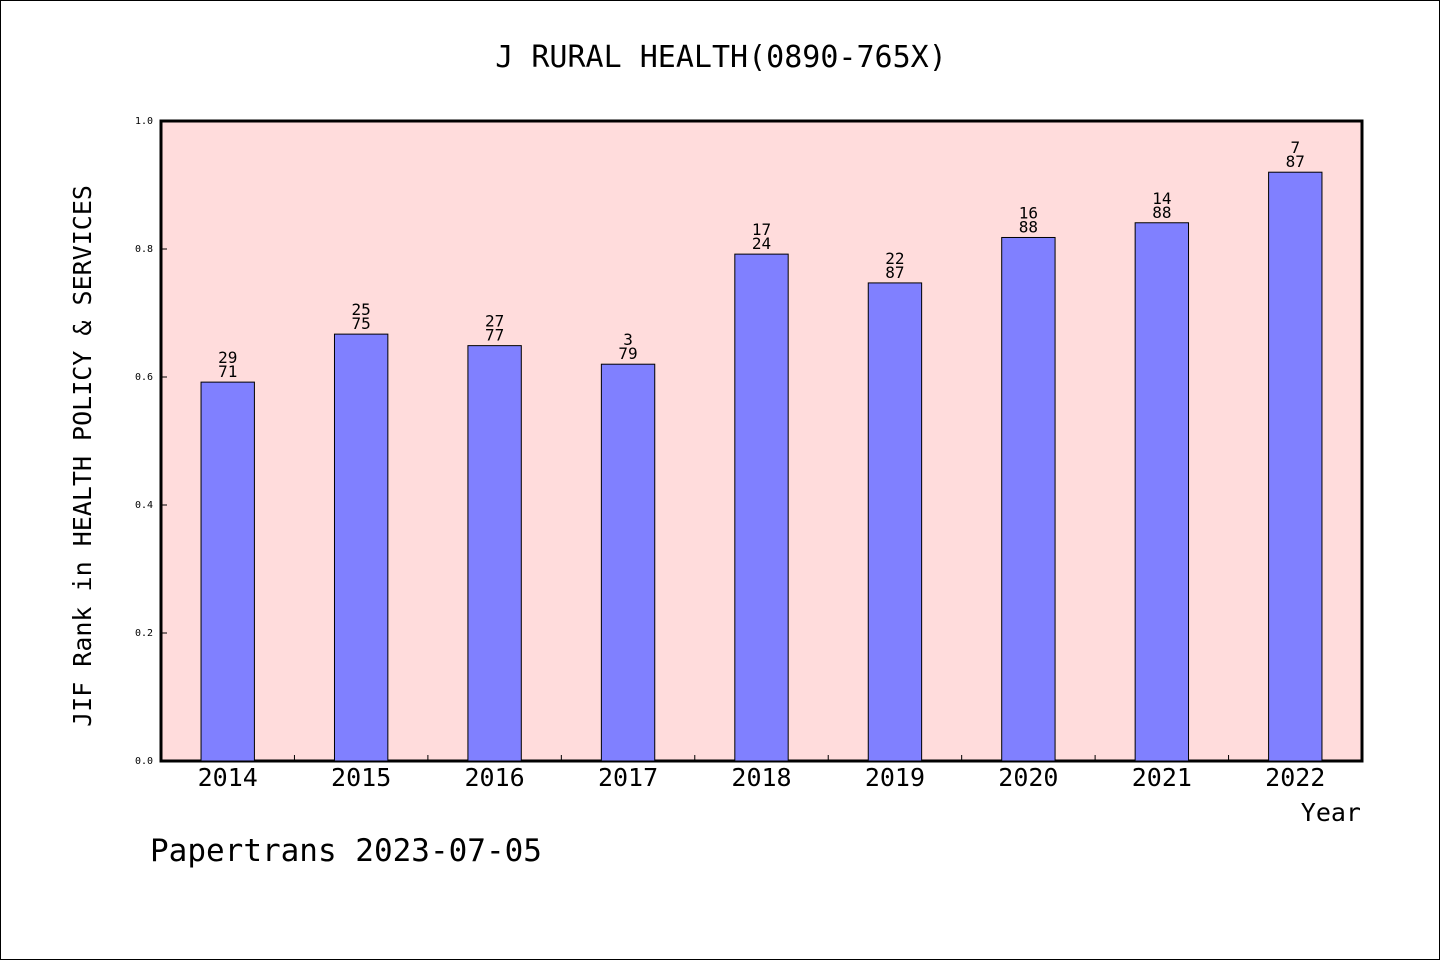 The width and height of the screenshot is (1440, 960). I want to click on bar-2022, so click(1295, 466).